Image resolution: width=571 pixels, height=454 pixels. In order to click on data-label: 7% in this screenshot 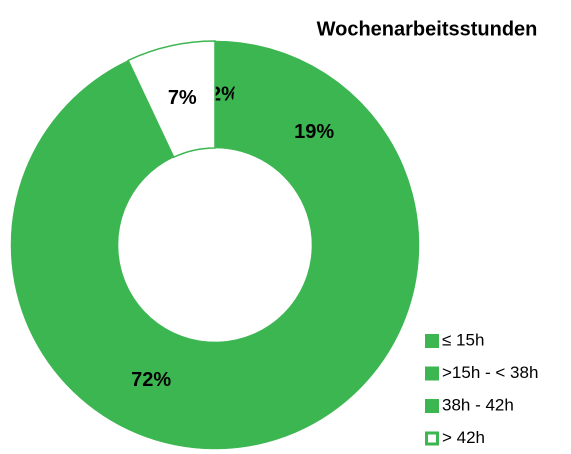, I will do `click(182, 98)`.